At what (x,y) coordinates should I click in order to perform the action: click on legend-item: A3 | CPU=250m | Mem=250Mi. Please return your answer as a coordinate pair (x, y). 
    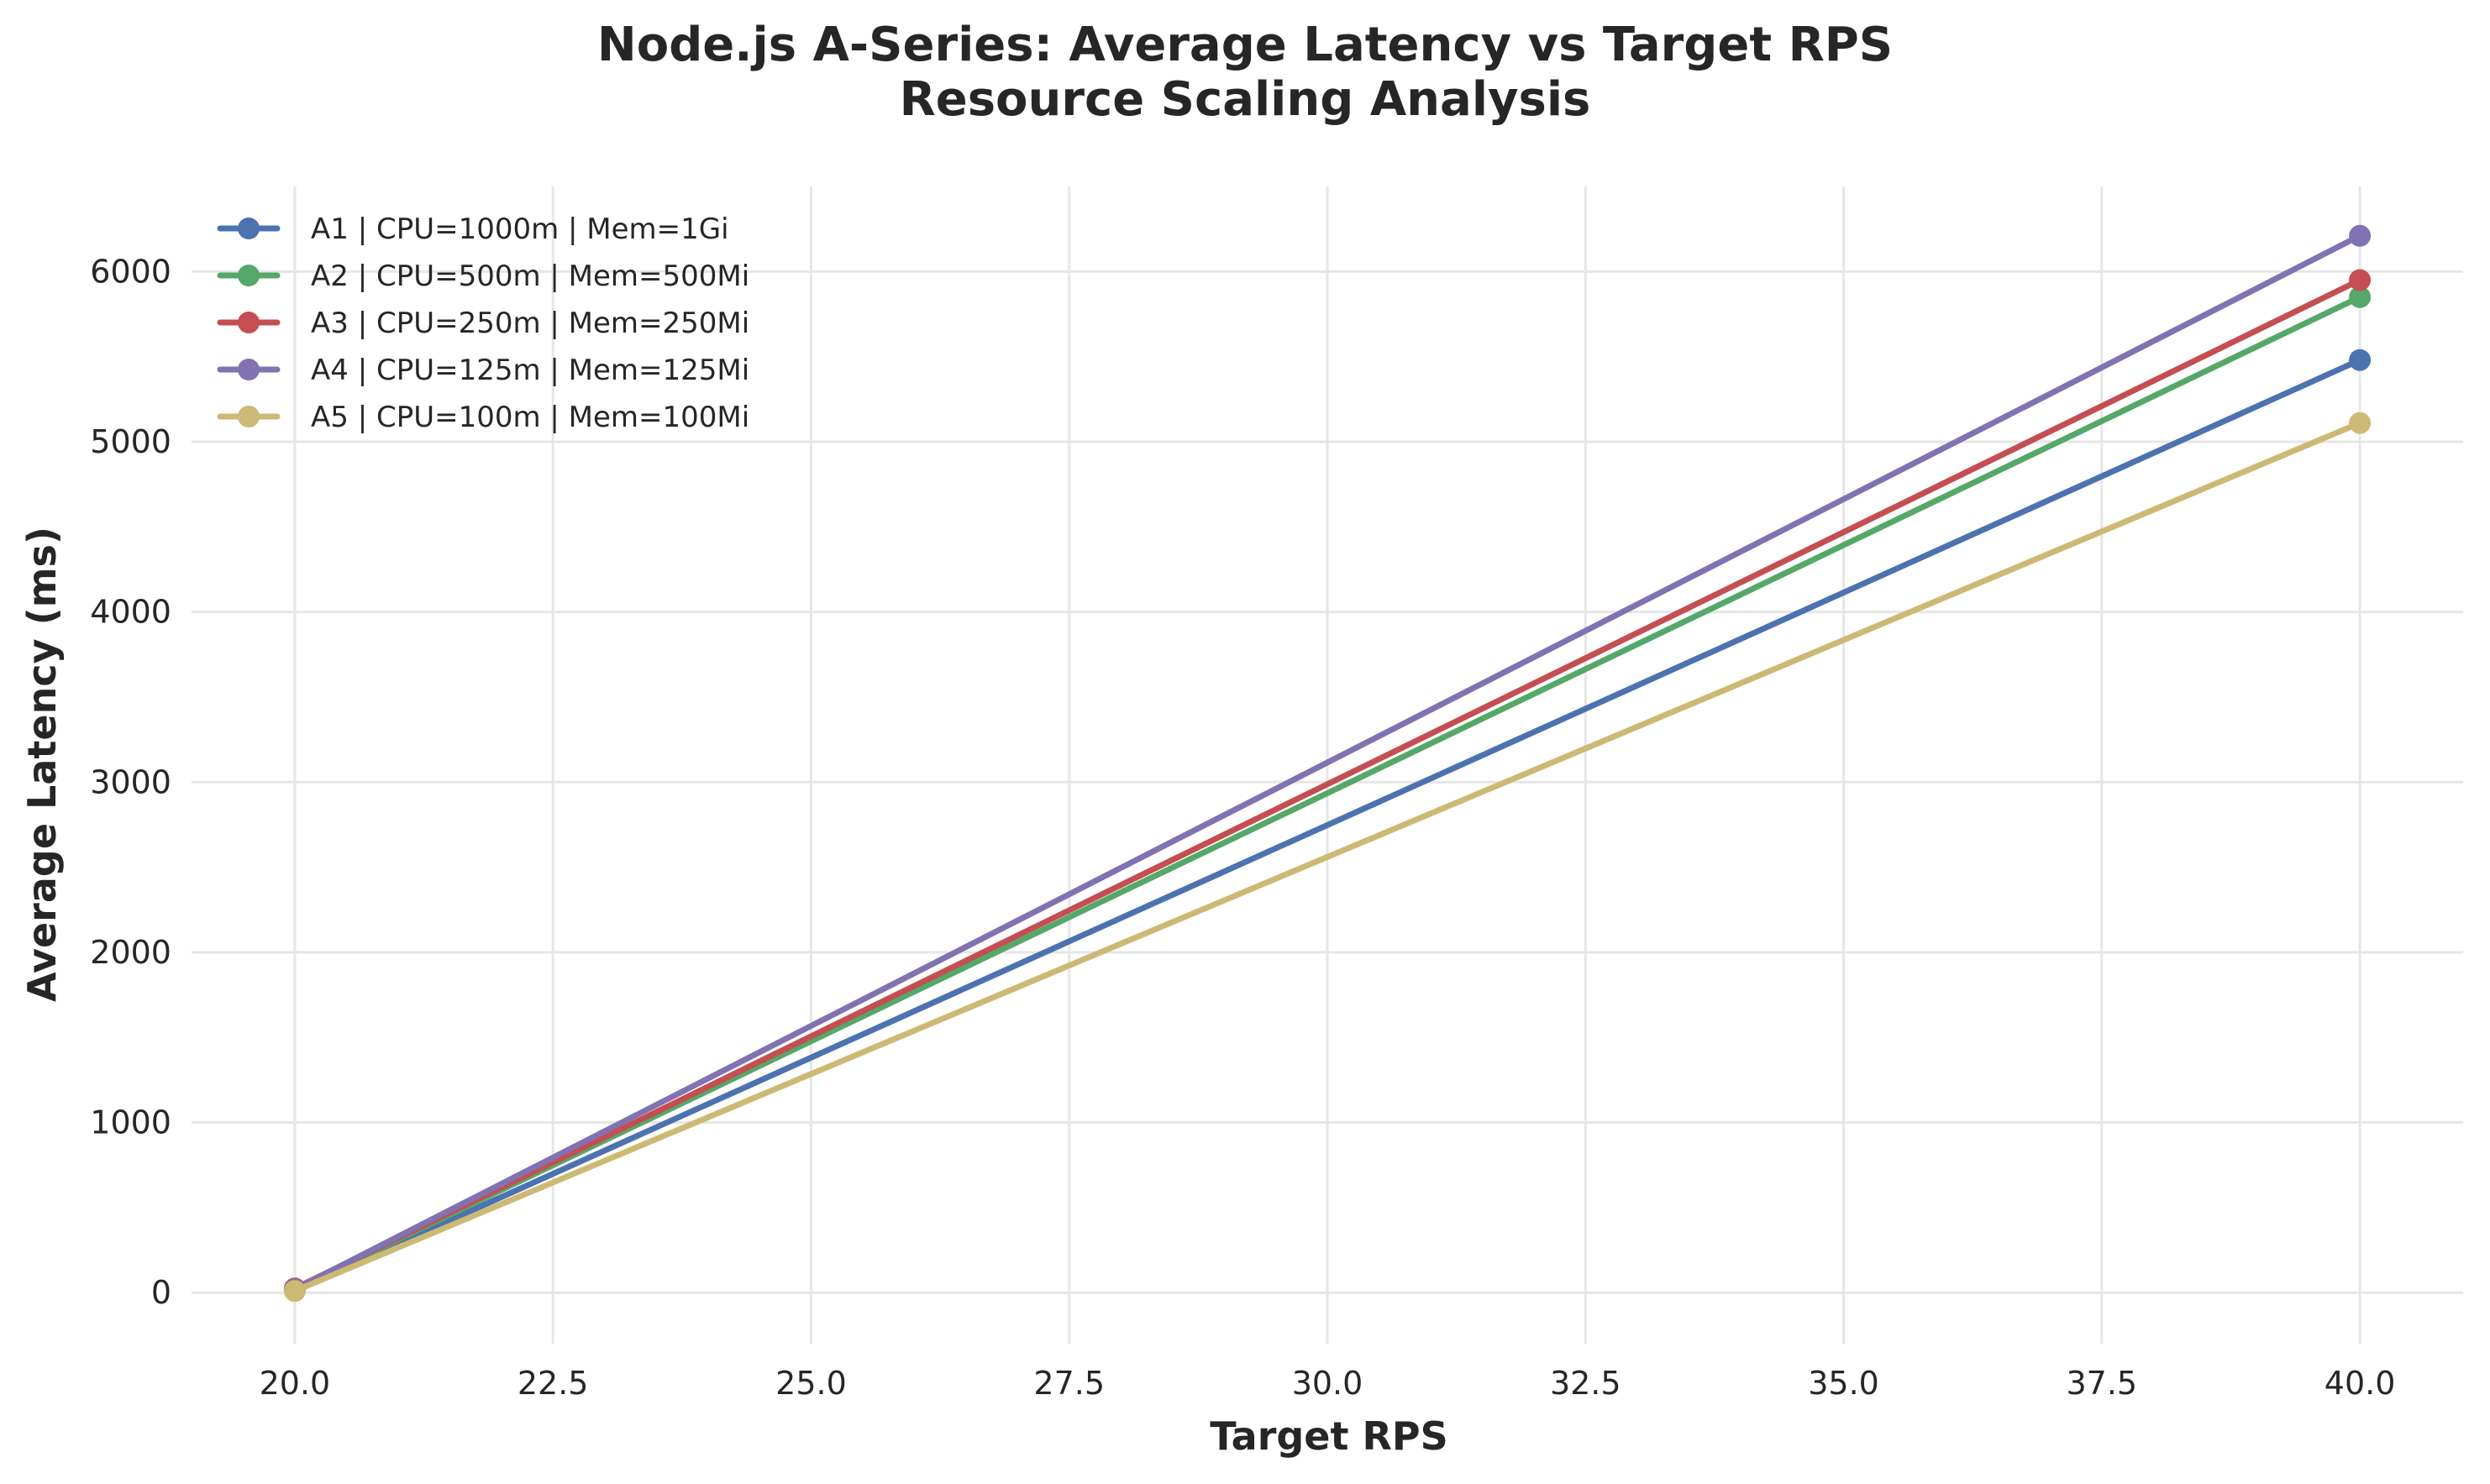
    Looking at the image, I should click on (483, 323).